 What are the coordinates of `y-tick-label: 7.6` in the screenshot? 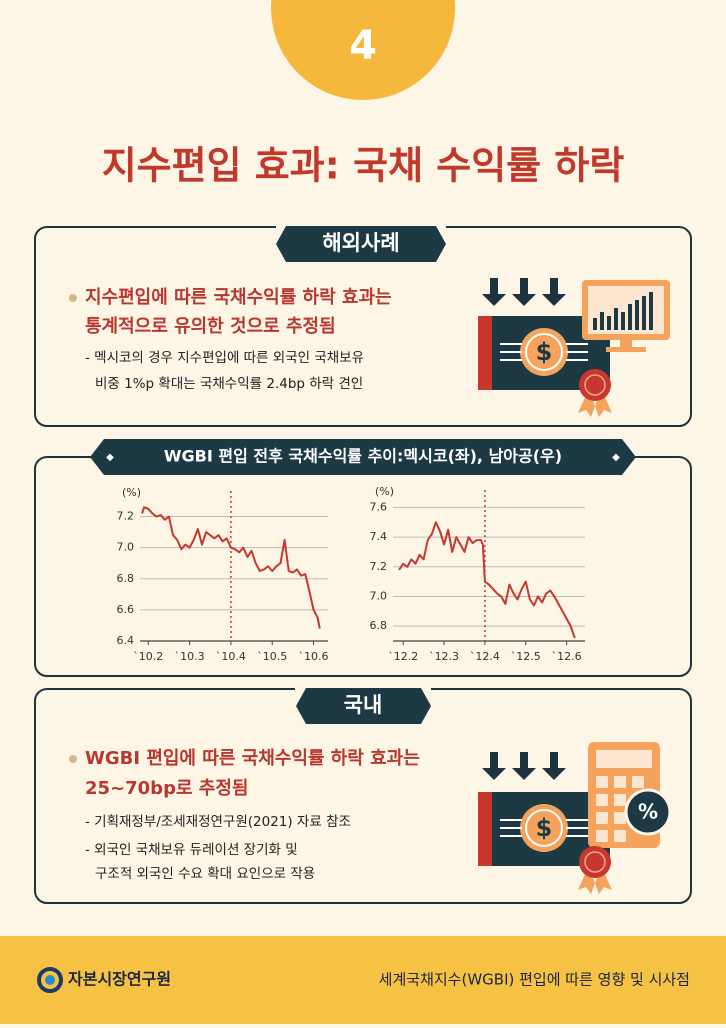 It's located at (379, 506).